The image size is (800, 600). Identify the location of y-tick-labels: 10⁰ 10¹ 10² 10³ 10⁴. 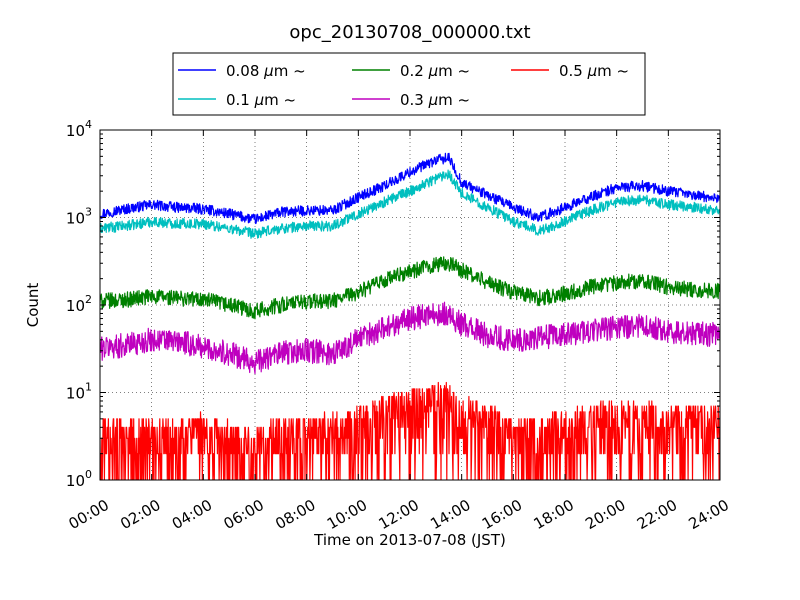
(79, 304).